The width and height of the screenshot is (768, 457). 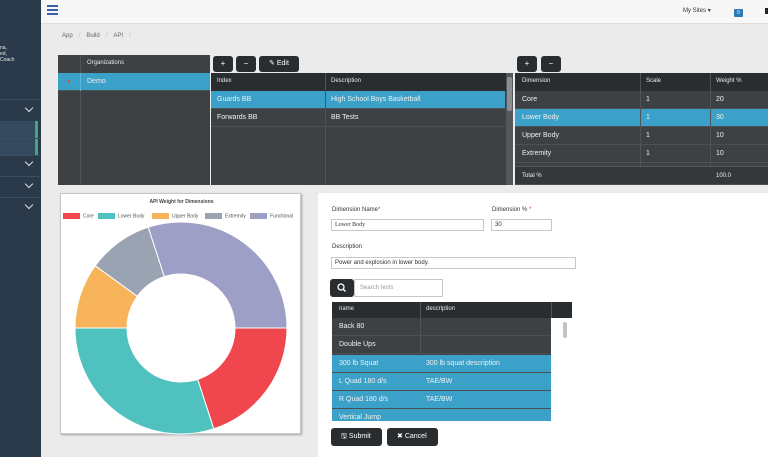 What do you see at coordinates (67, 36) in the screenshot?
I see `breadcrumb-item: App` at bounding box center [67, 36].